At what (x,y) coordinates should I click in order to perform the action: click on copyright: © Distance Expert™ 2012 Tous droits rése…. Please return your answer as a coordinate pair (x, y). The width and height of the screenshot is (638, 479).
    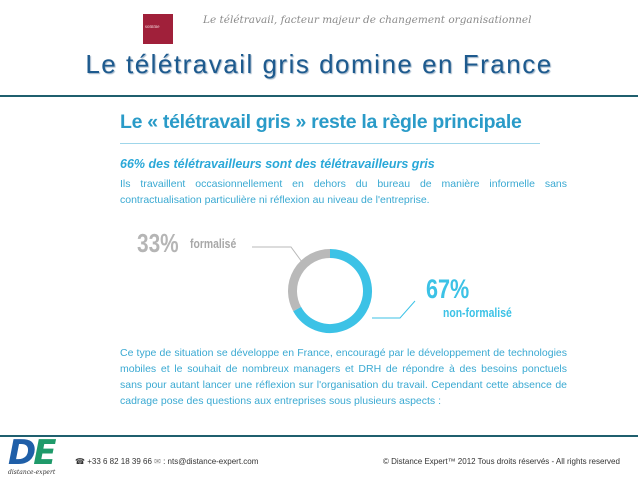
    Looking at the image, I should click on (501, 461).